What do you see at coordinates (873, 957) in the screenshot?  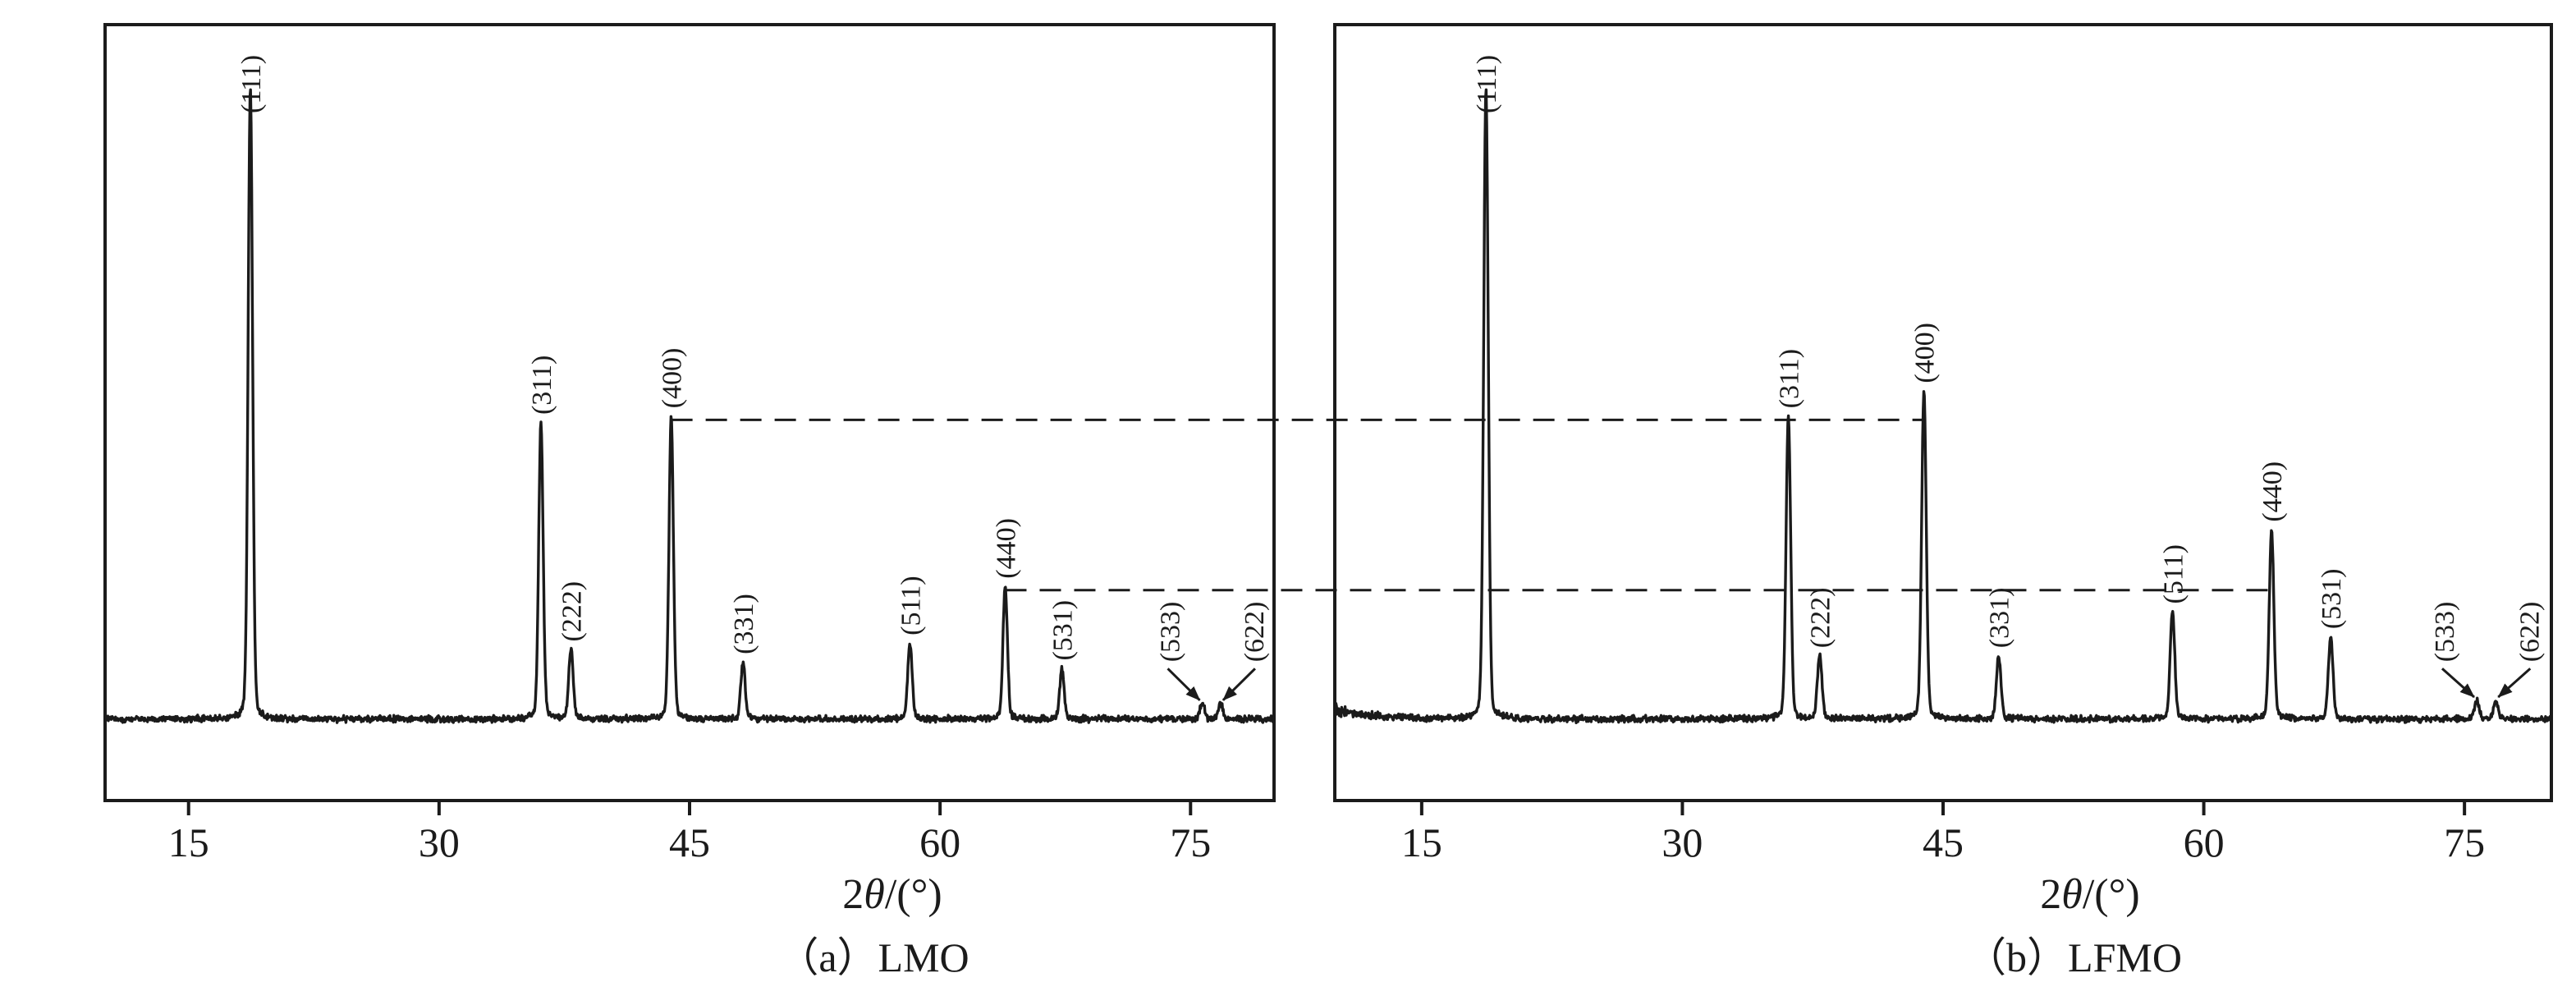 I see `panel-caption-a: （a）LMO` at bounding box center [873, 957].